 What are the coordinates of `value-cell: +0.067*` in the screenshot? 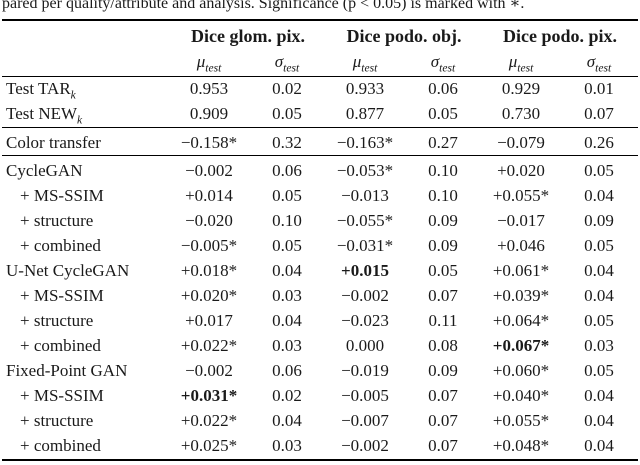 It's located at (521, 345).